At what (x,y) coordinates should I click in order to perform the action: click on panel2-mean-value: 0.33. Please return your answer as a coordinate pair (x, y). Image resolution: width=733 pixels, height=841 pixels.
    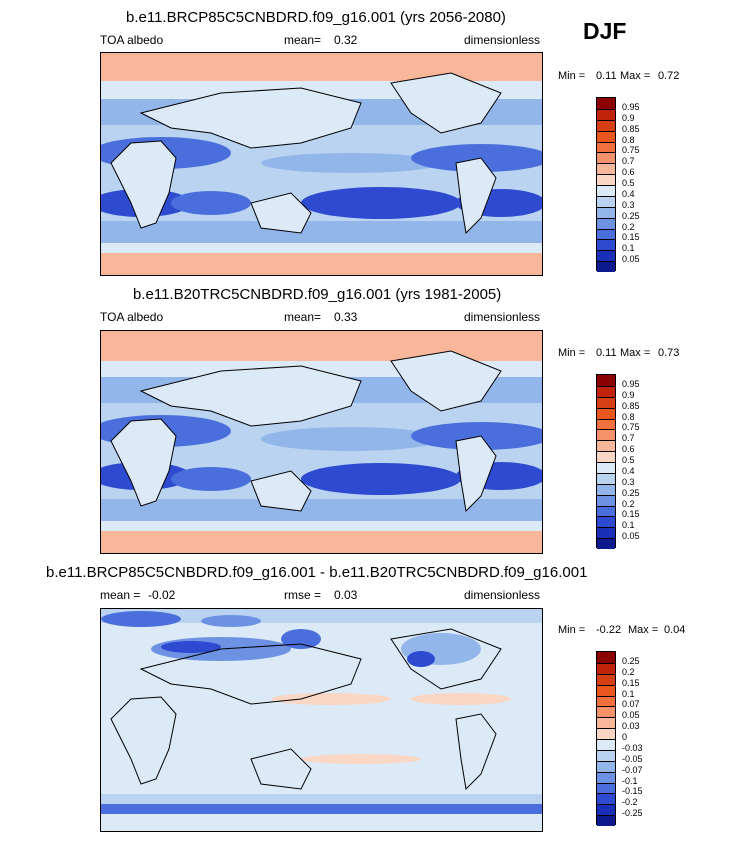
    Looking at the image, I should click on (346, 317).